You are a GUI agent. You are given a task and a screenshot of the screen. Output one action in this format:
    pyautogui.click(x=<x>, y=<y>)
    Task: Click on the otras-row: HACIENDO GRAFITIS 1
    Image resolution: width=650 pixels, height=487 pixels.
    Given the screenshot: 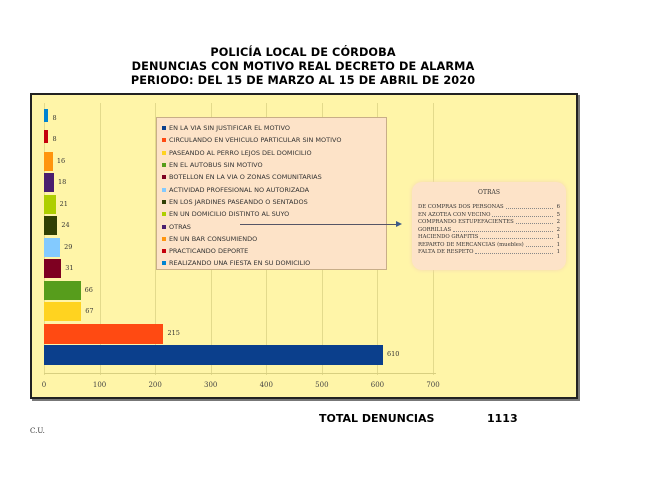 What is the action you would take?
    pyautogui.click(x=489, y=238)
    